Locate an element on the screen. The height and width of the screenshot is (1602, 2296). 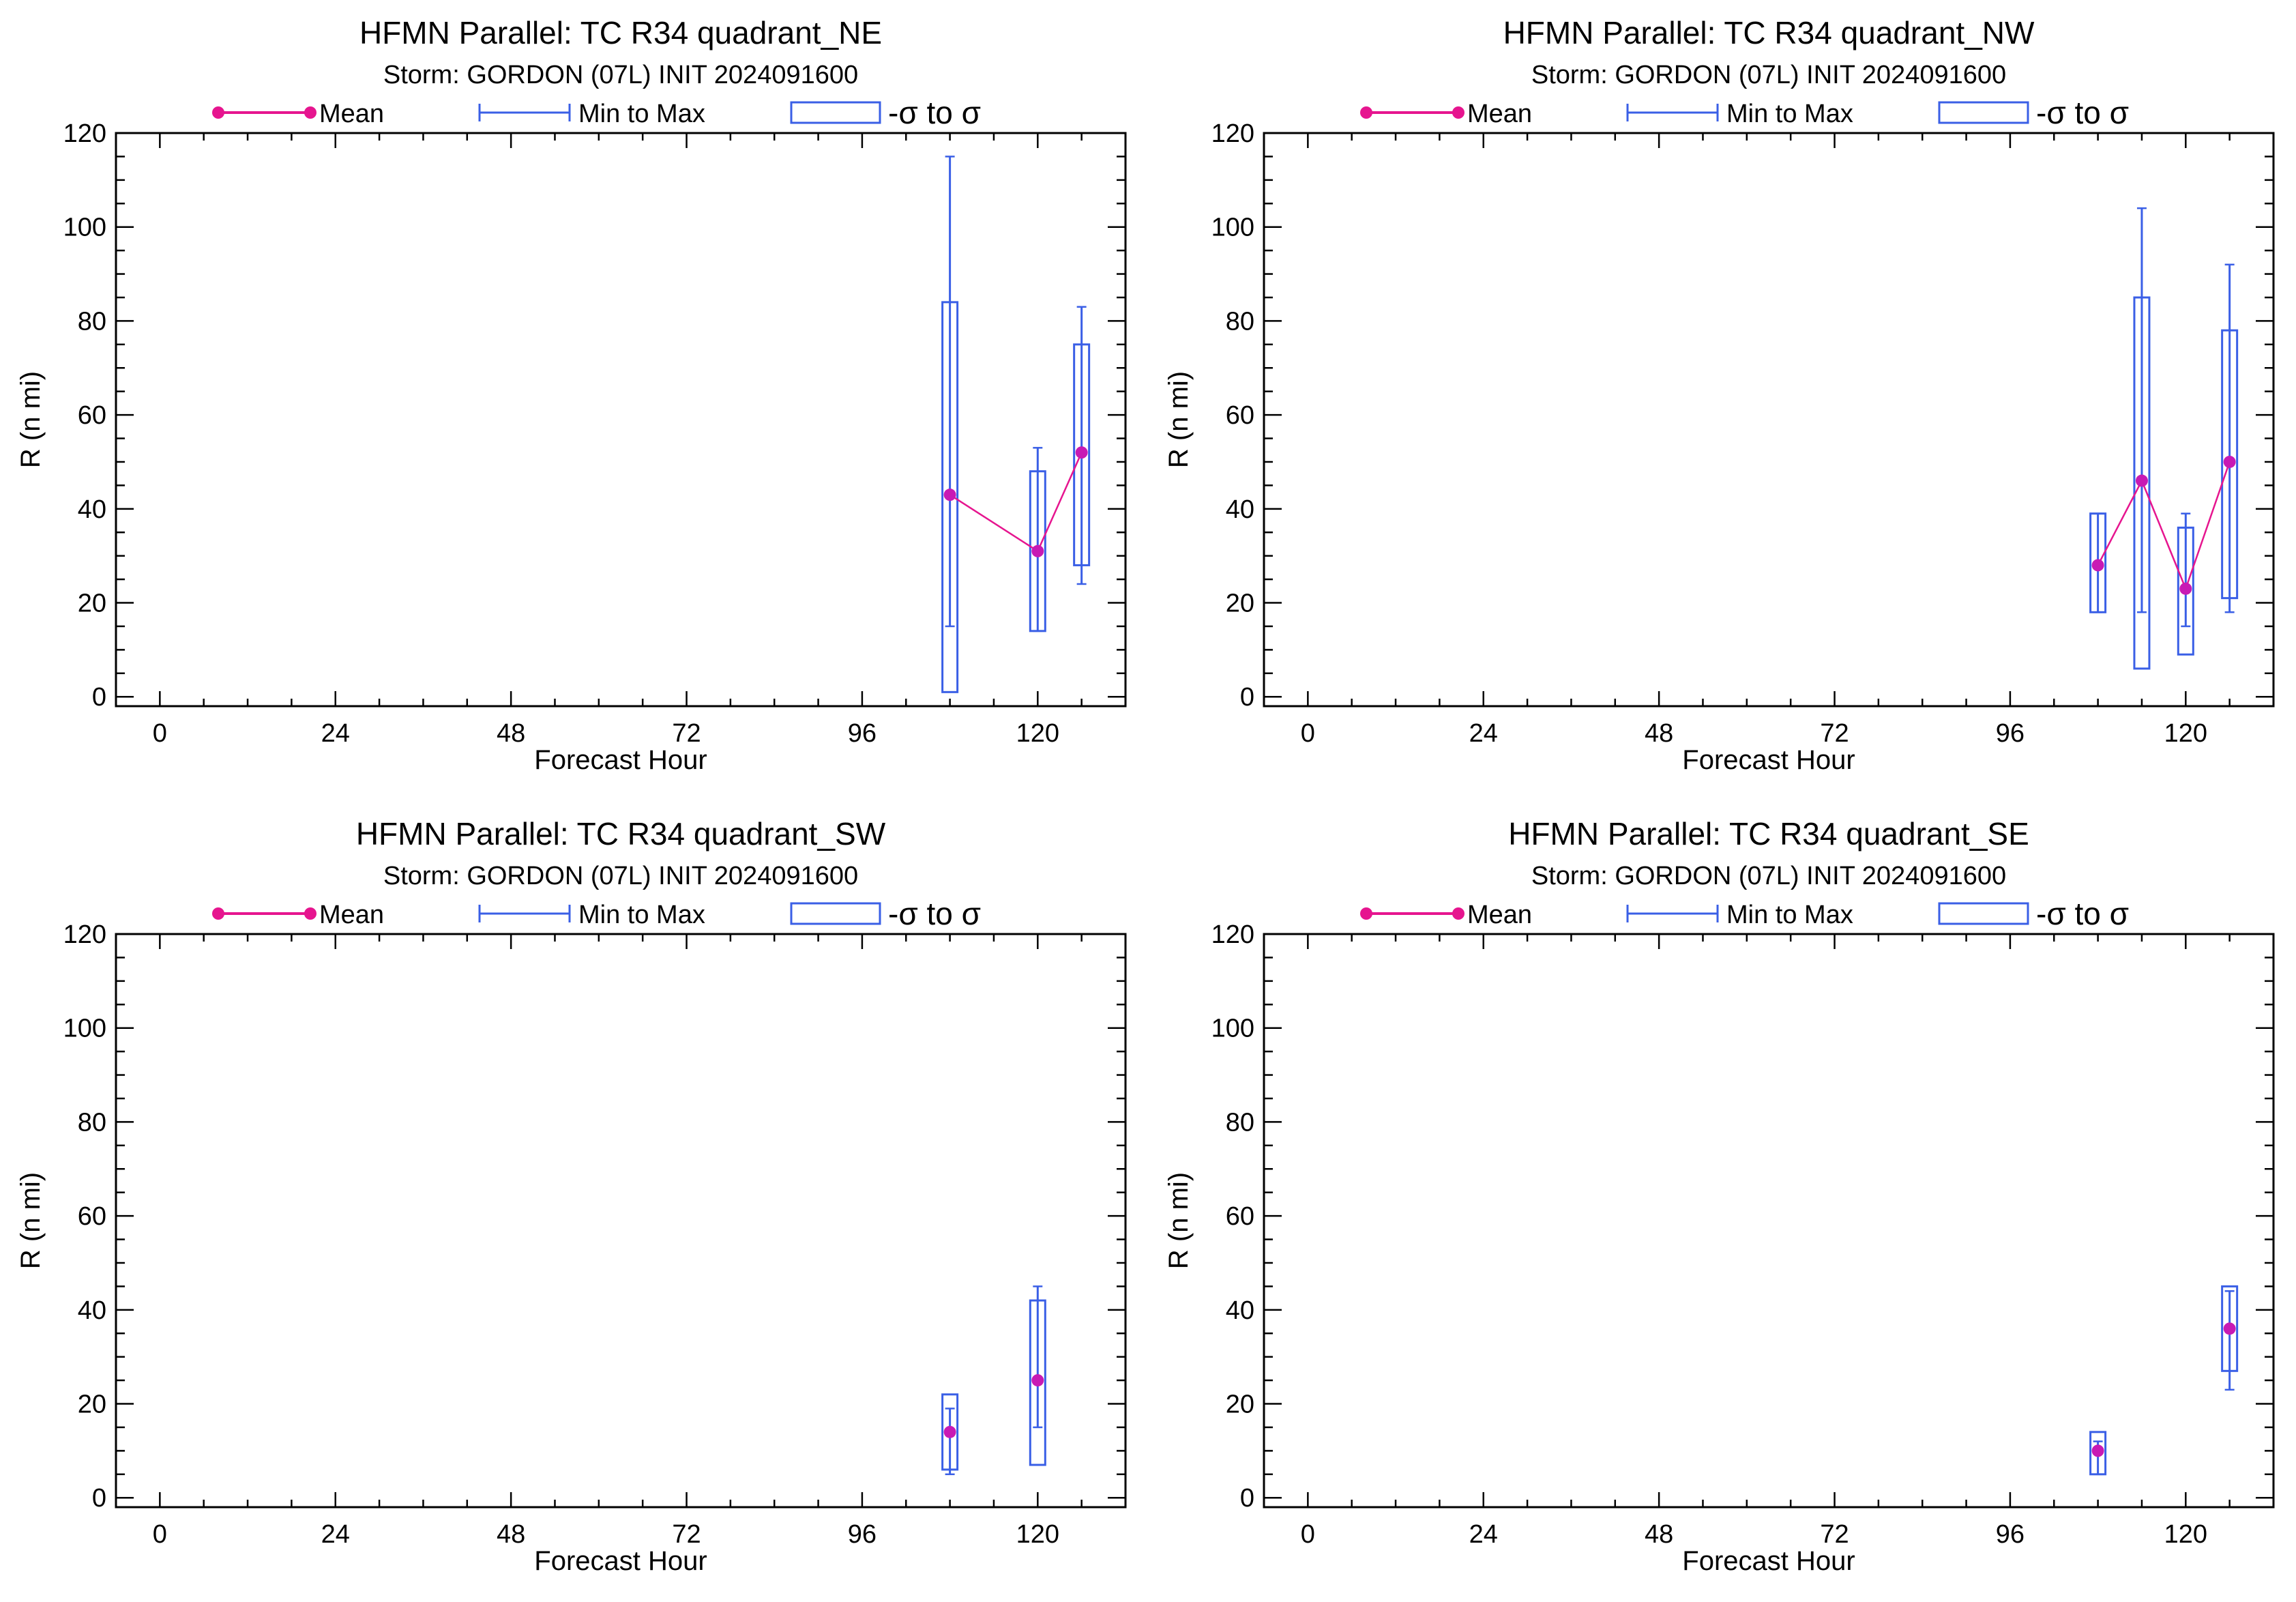
chart-title: HFMN Parallel: TC R34 quadrant_SE is located at coordinates (1768, 834).